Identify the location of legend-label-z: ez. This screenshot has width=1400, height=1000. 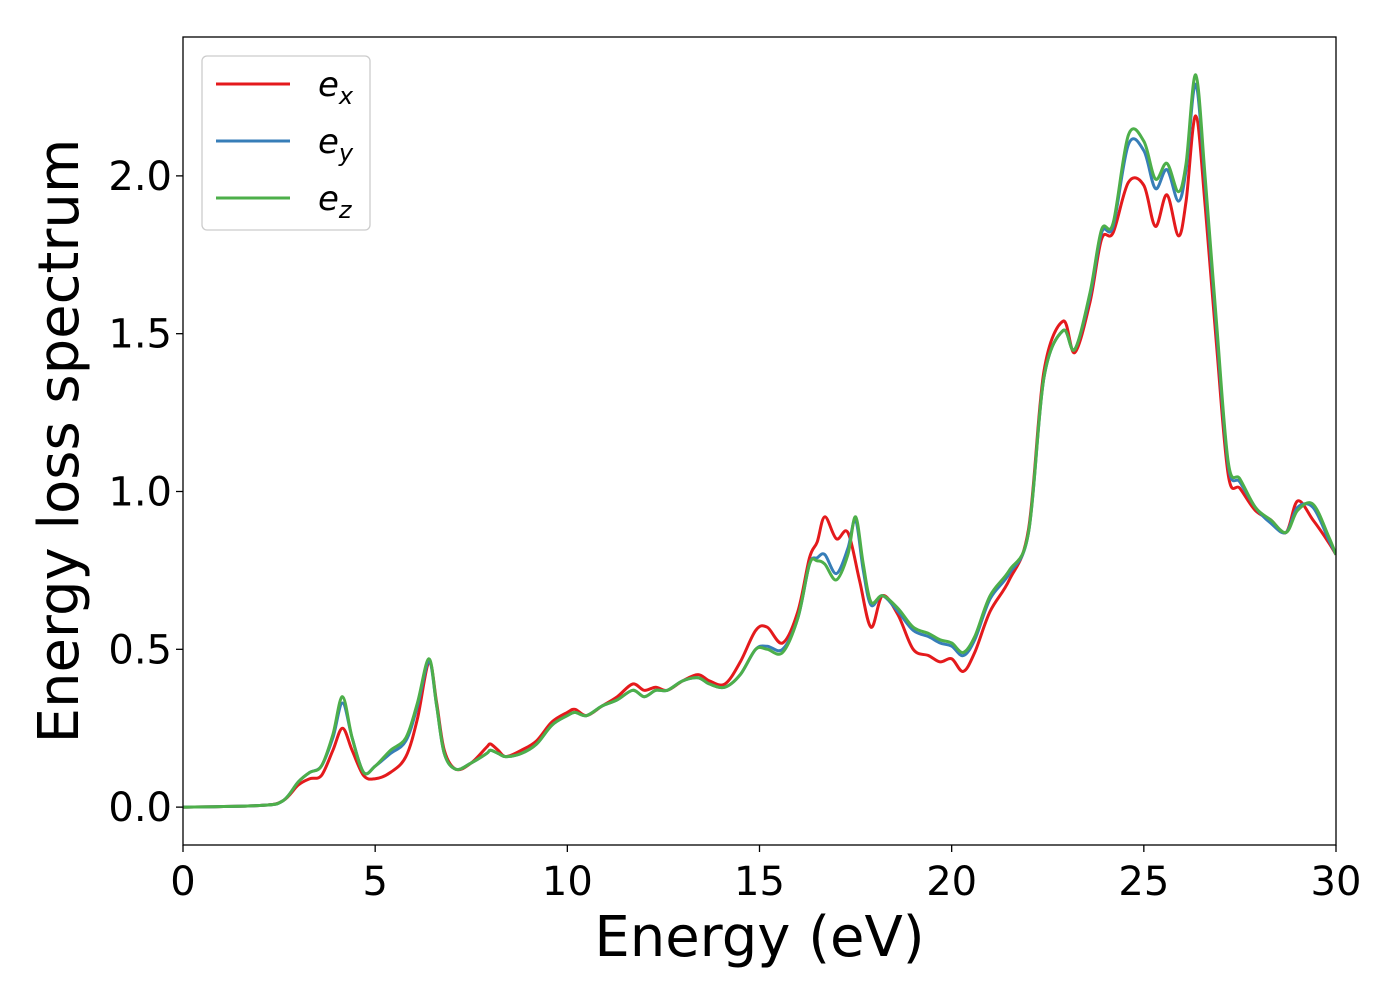
(335, 201).